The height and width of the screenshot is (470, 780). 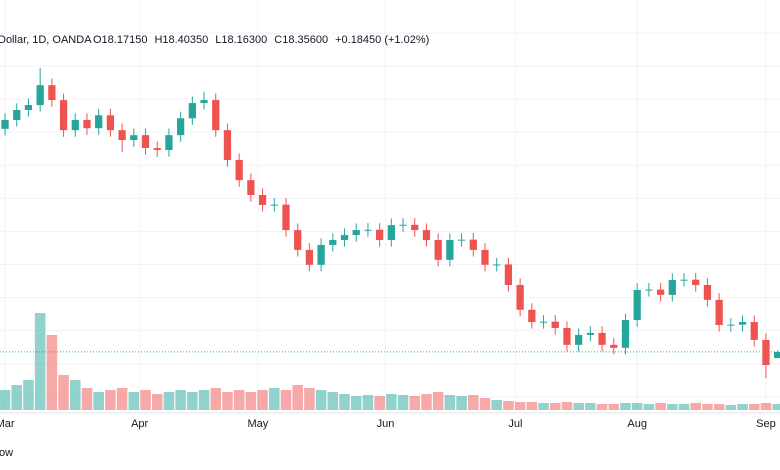 I want to click on x-tick-label: Jun, so click(x=386, y=424).